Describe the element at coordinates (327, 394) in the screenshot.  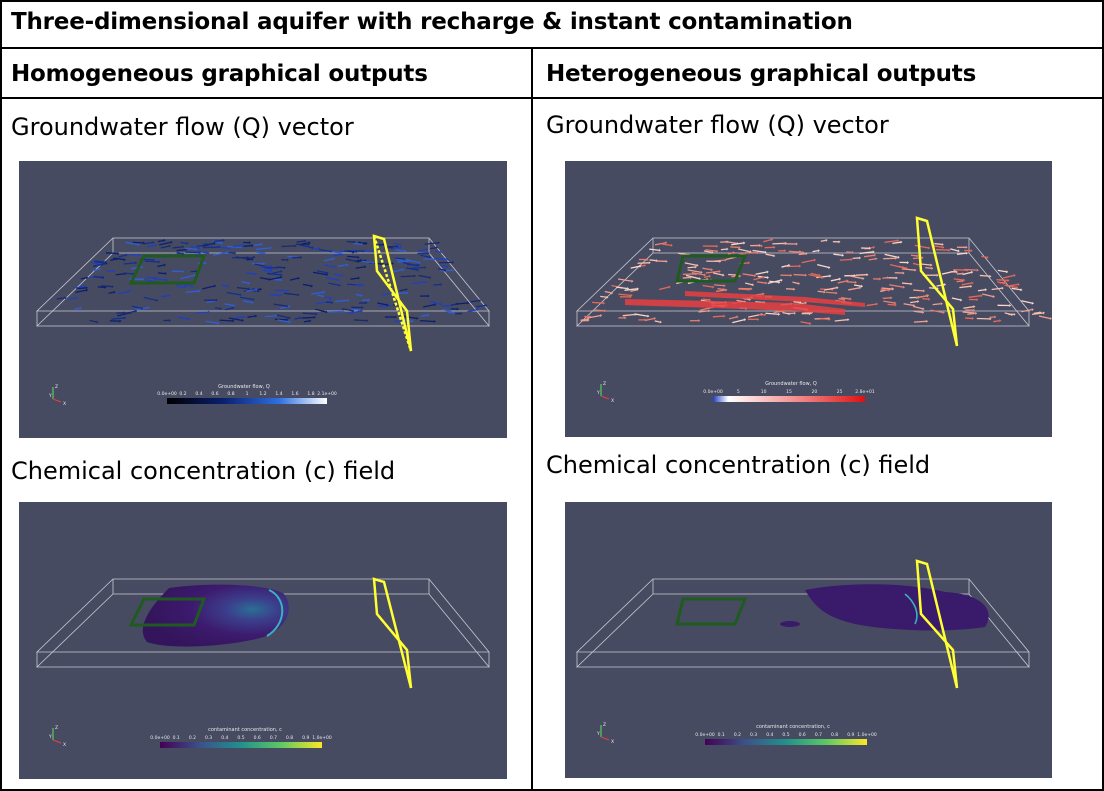
I see `colorbar-tick-label: 2.1e+00` at that location.